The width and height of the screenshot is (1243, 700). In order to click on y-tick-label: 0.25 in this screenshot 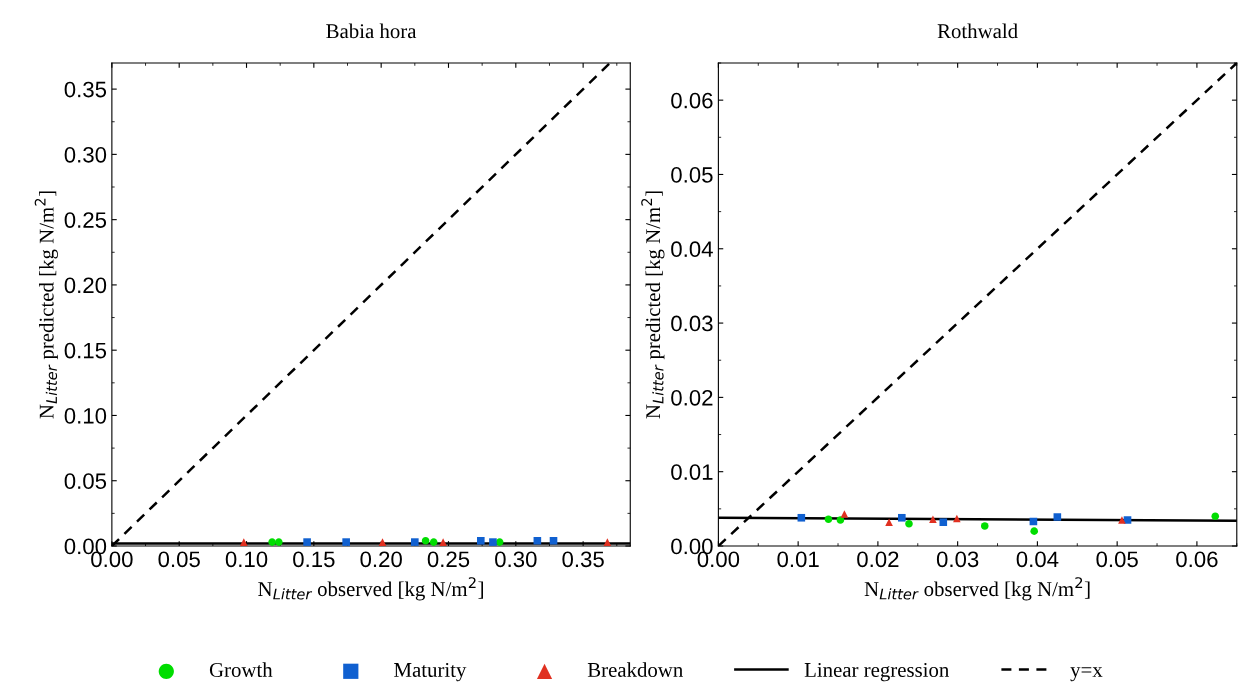, I will do `click(85, 220)`.